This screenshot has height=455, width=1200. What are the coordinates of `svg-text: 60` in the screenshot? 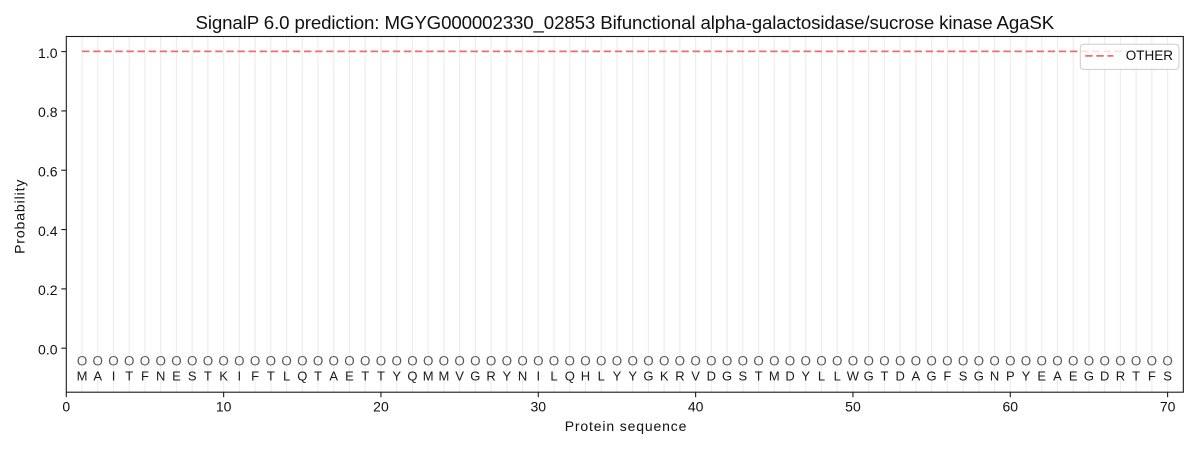 It's located at (1010, 407).